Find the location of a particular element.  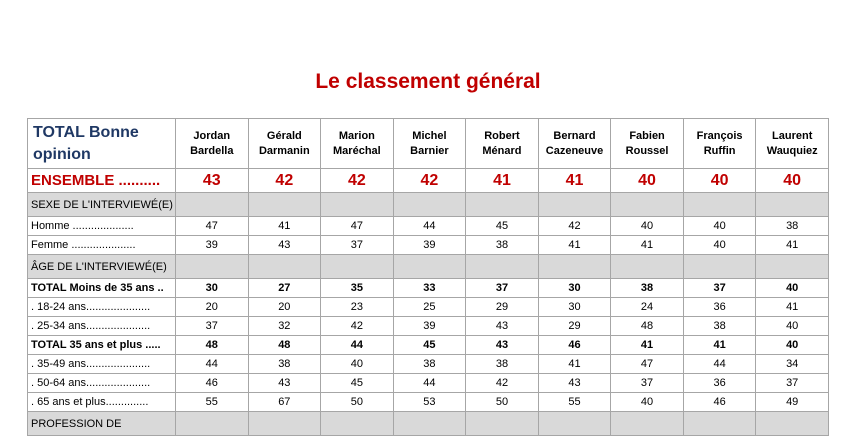

cell: 39 is located at coordinates (212, 245).